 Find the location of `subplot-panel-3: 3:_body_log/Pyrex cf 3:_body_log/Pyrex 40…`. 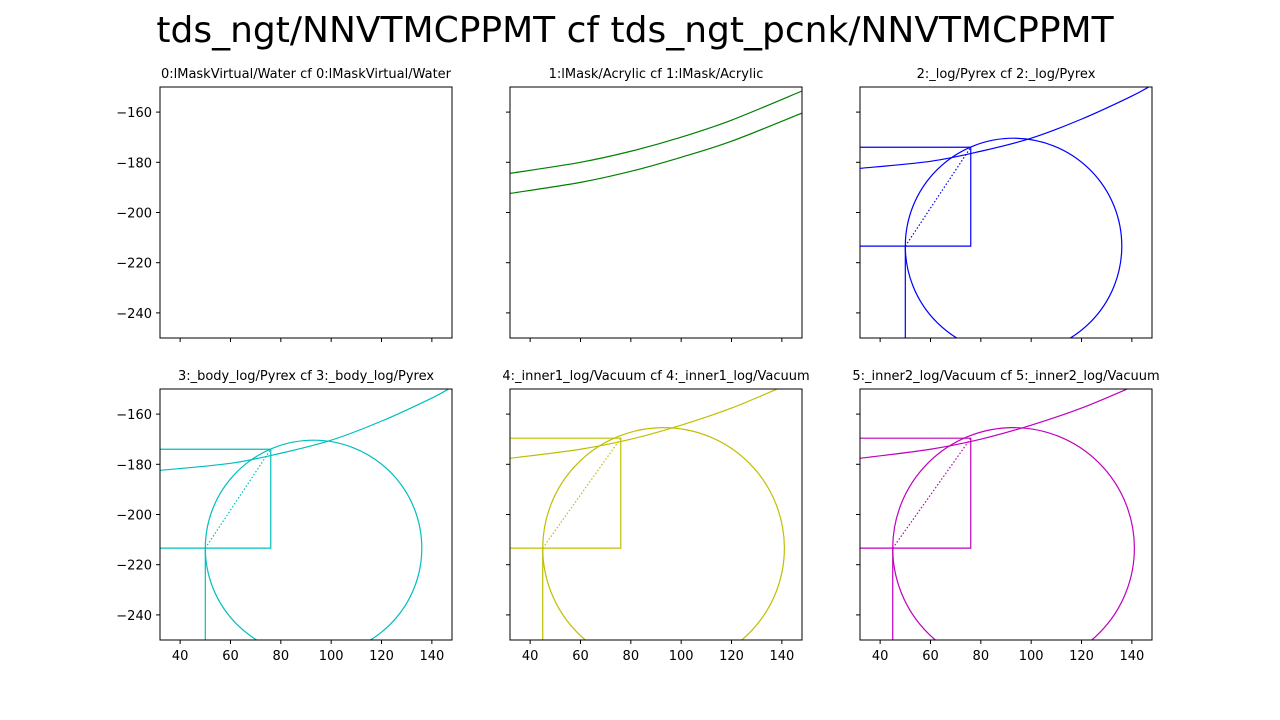

subplot-panel-3: 3:_body_log/Pyrex cf 3:_body_log/Pyrex 40… is located at coordinates (284, 516).